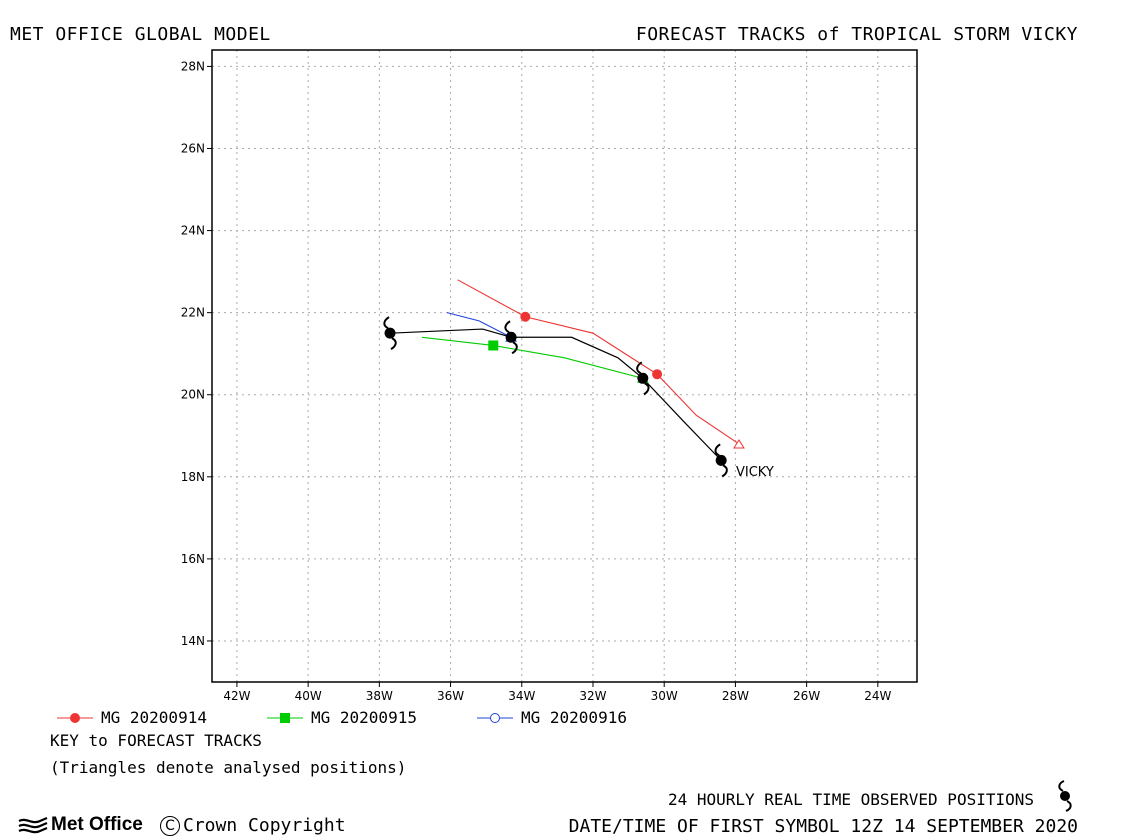  I want to click on legend-label: MG 20200915, so click(364, 717).